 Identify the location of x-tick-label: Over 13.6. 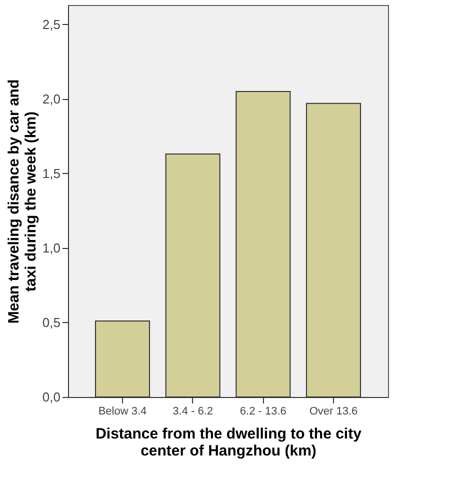
(333, 412).